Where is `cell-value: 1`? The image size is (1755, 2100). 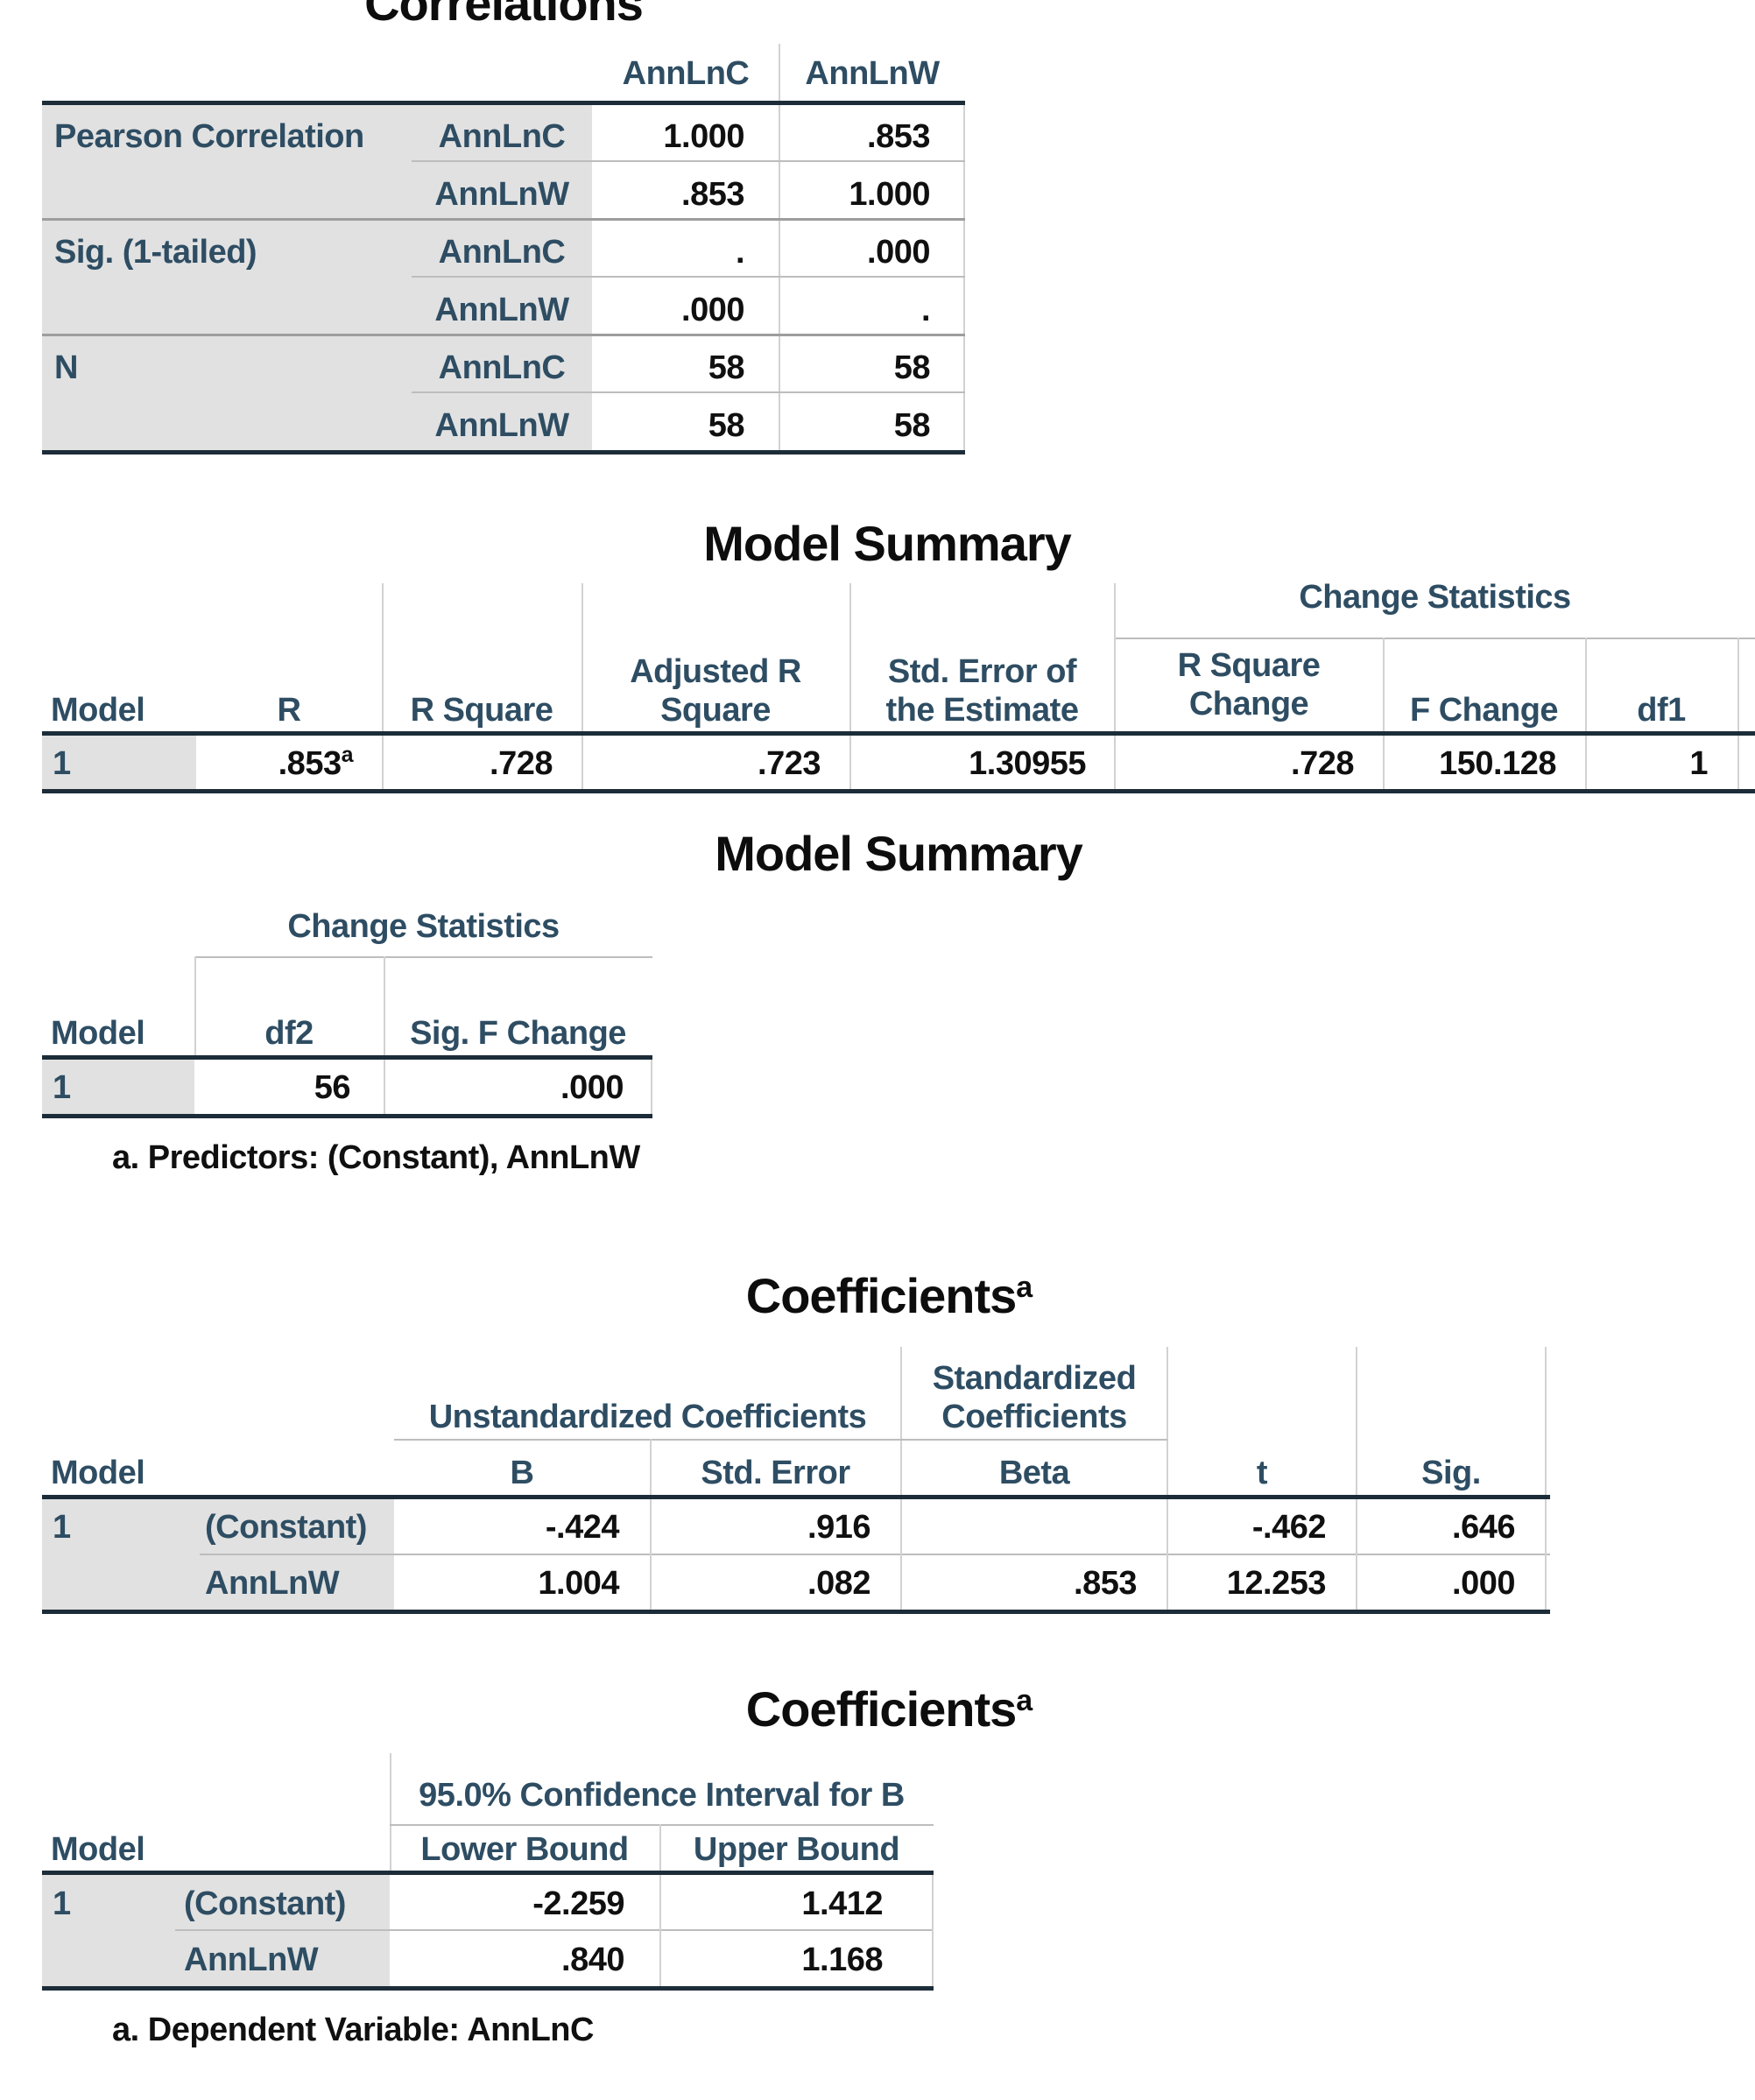
cell-value: 1 is located at coordinates (1698, 763).